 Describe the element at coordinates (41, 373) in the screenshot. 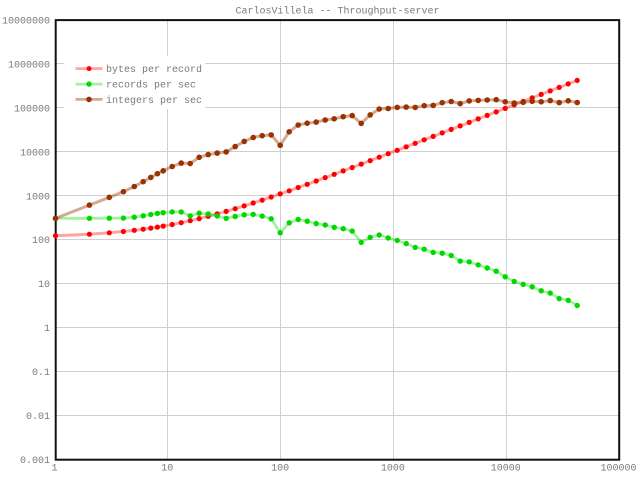

I see `svg-text: 0.1` at that location.